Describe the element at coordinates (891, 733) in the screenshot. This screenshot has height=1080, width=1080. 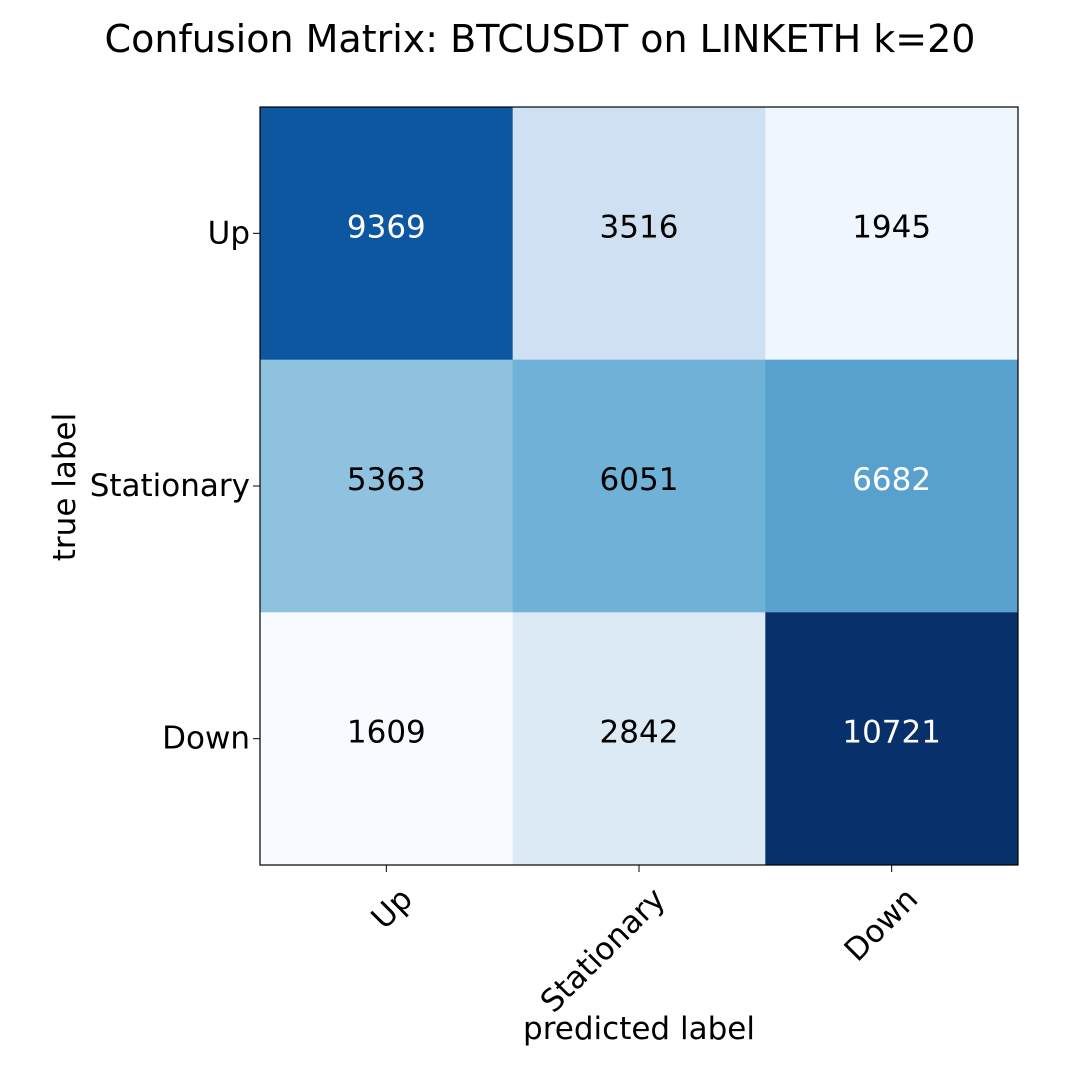
I see `cell-value-label: 10721` at that location.